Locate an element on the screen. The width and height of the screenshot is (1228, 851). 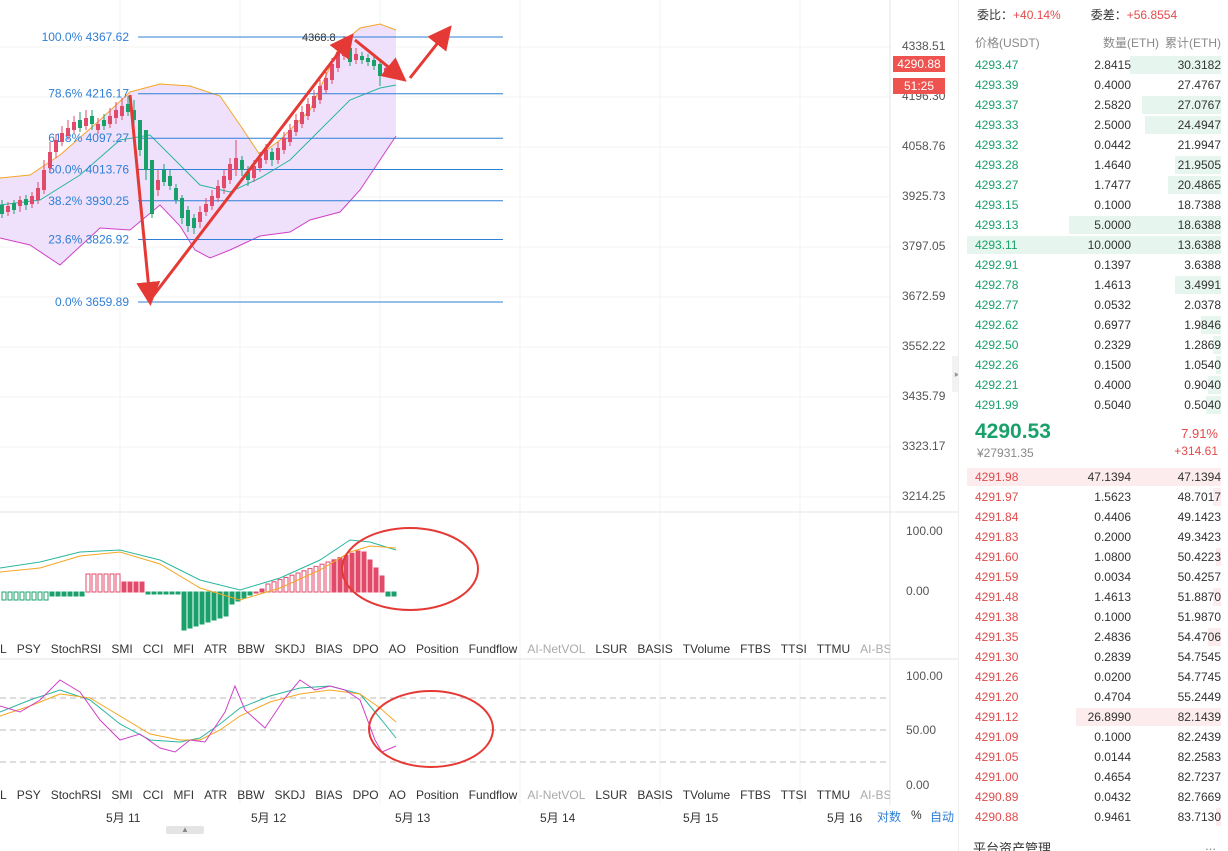
bid-row: 4292.21 0.4000 0.9040 is located at coordinates (1093, 385).